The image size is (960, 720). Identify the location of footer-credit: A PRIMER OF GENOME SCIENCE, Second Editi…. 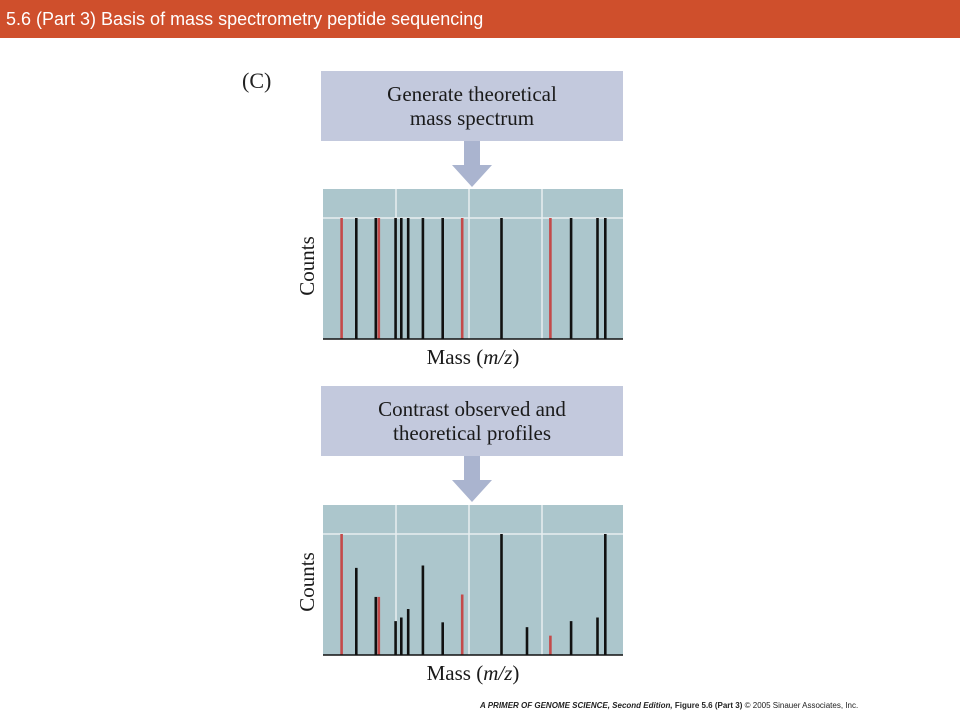
(669, 705).